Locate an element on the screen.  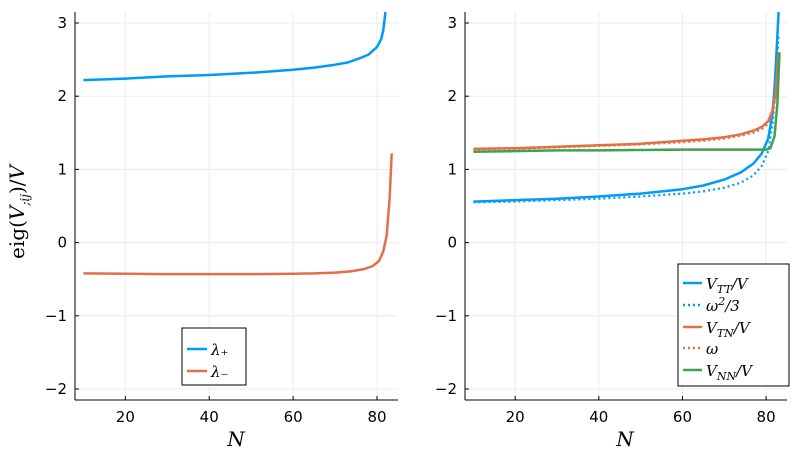
legend-vtt-label: VTT/V is located at coordinates (728, 285).